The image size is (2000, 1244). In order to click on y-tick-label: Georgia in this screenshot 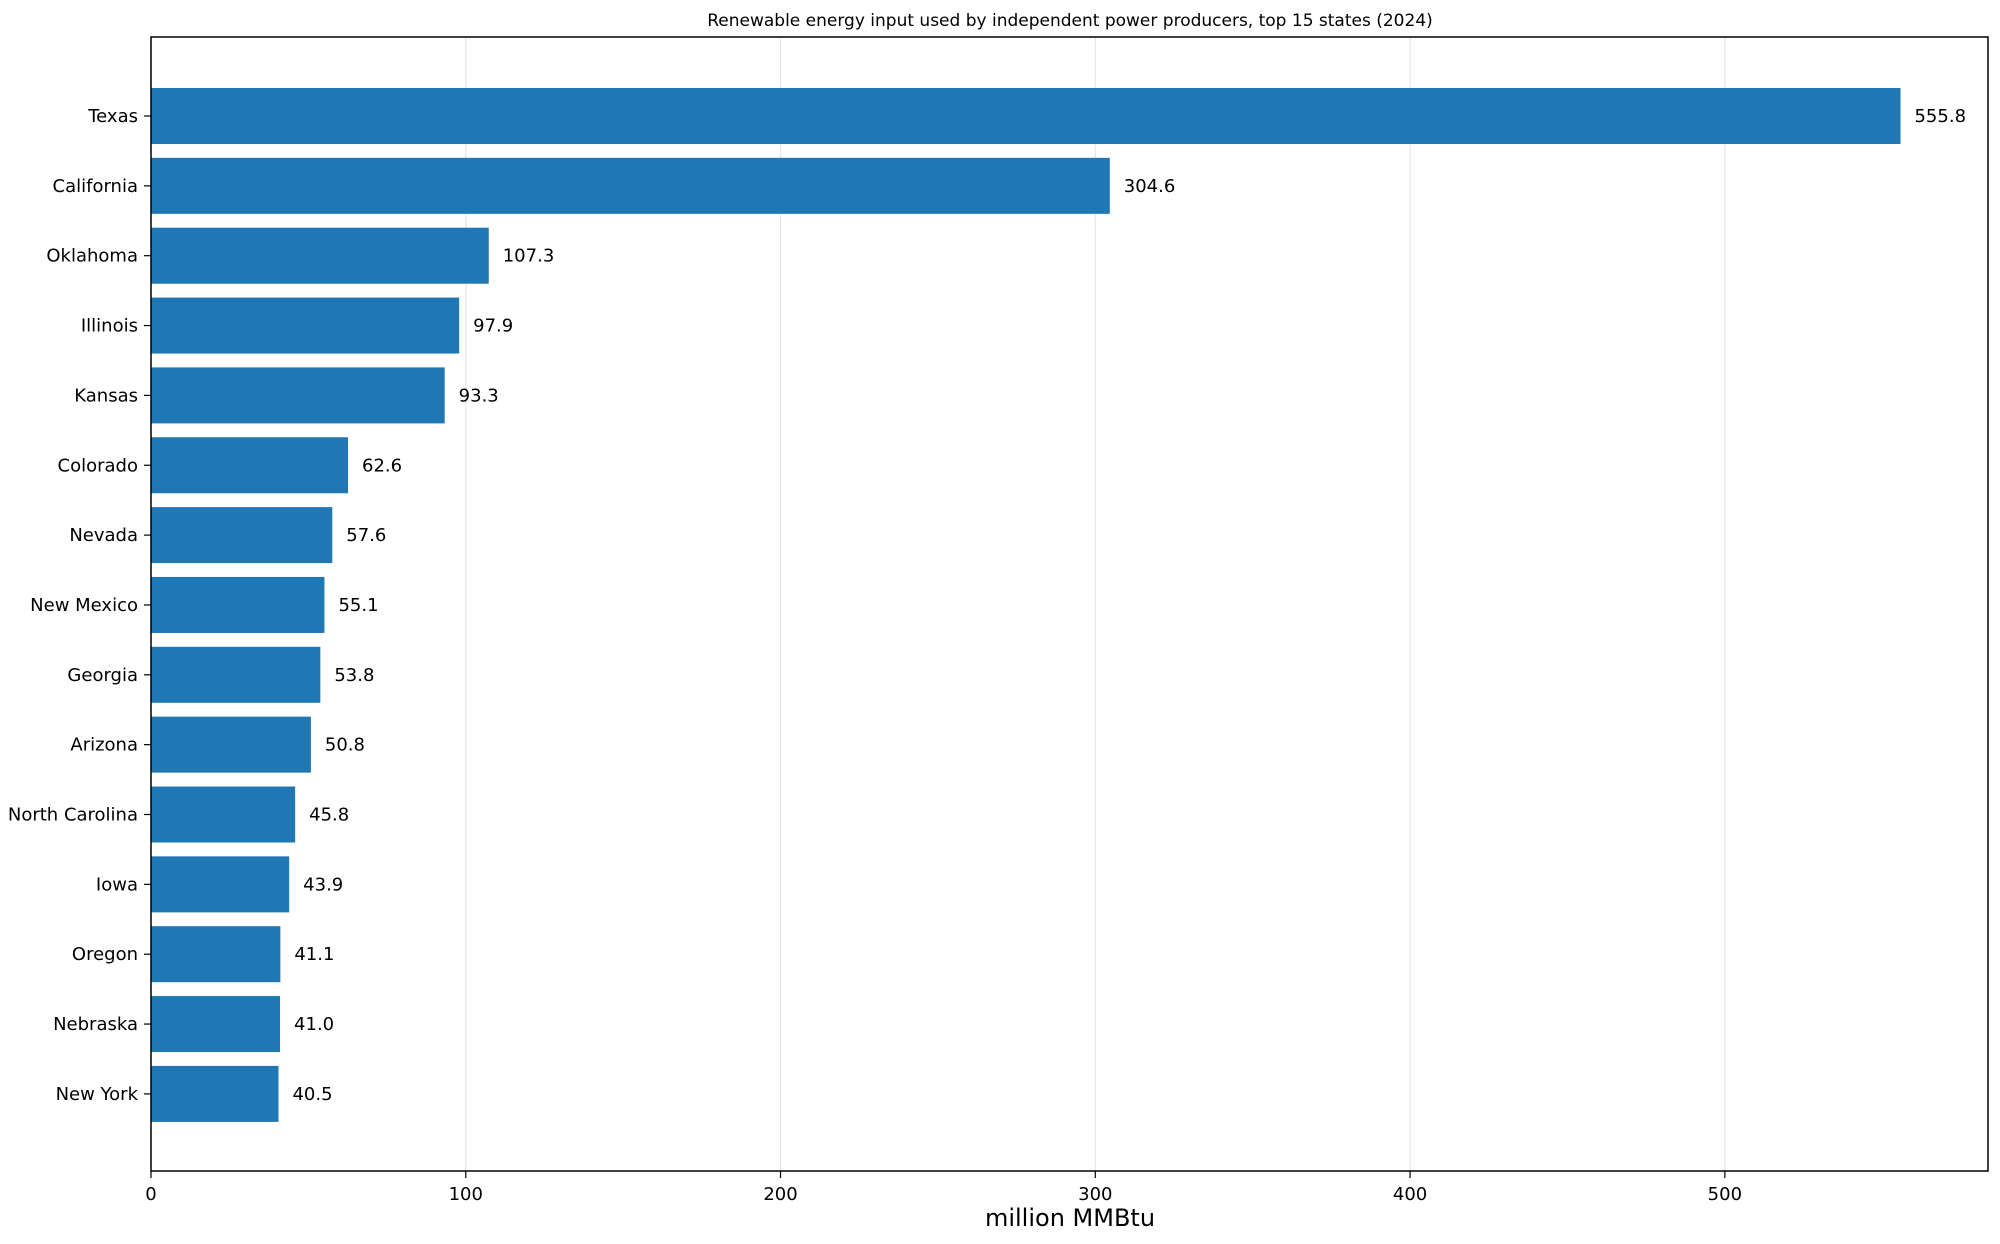, I will do `click(102, 675)`.